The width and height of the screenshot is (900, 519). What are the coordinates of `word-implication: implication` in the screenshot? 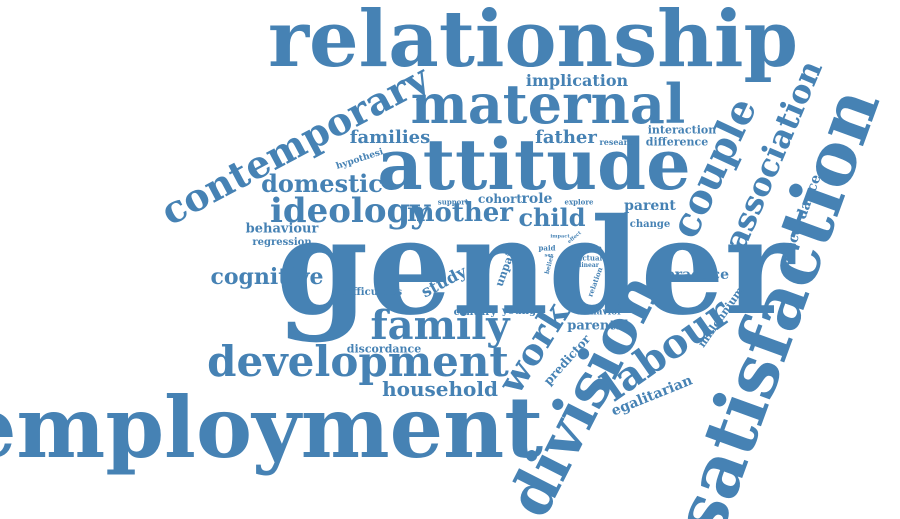 It's located at (577, 80).